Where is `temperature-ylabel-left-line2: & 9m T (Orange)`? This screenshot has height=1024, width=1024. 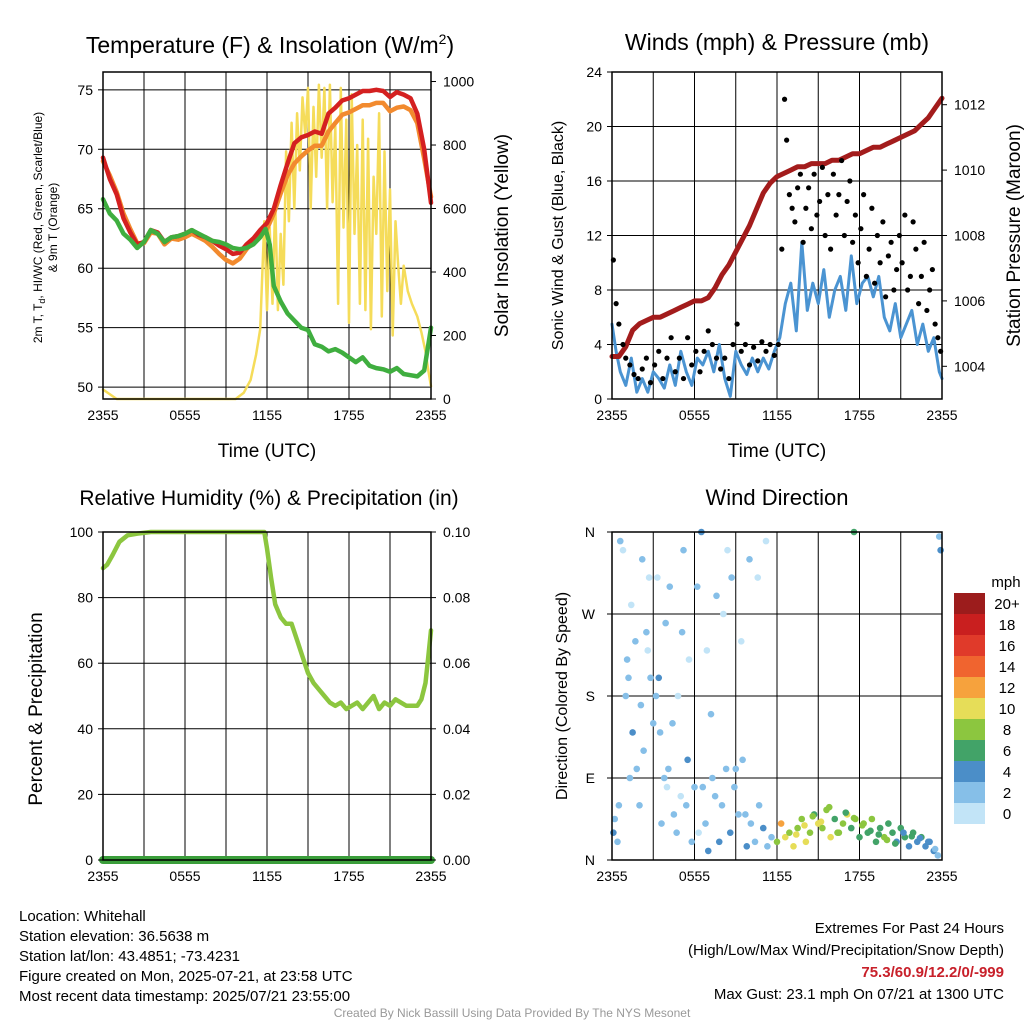 temperature-ylabel-left-line2: & 9m T (Orange) is located at coordinates (53, 228).